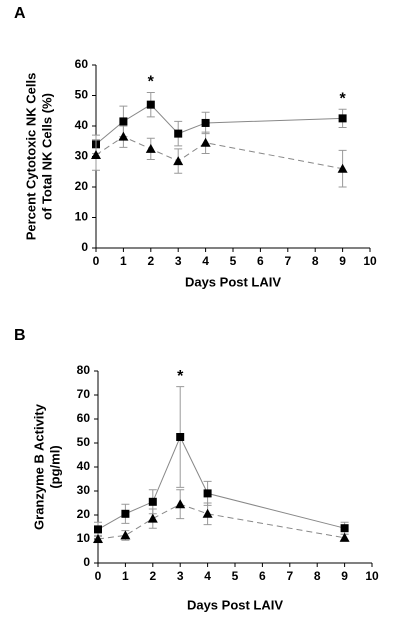 This screenshot has width=400, height=618. I want to click on y-axis-label: of Total NK Cells (%), so click(46, 156).